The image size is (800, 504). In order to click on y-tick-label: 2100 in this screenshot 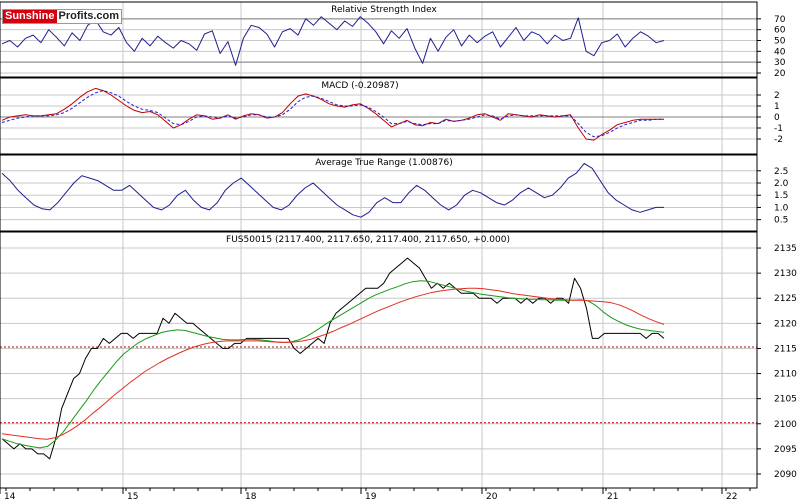, I will do `click(785, 425)`.